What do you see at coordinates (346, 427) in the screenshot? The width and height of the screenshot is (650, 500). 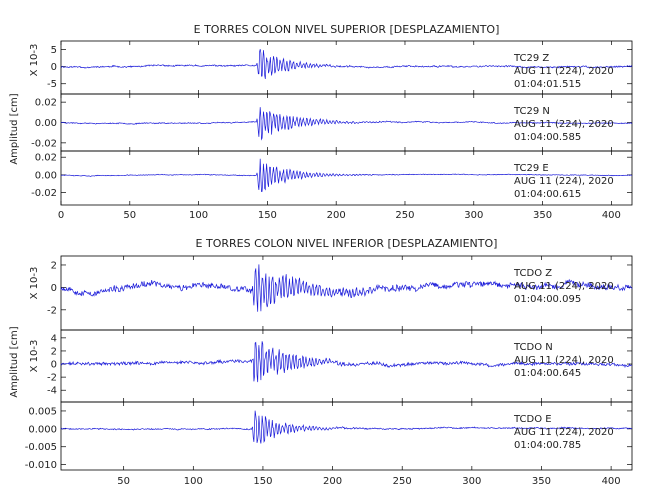 I see `trace-inferior-e` at bounding box center [346, 427].